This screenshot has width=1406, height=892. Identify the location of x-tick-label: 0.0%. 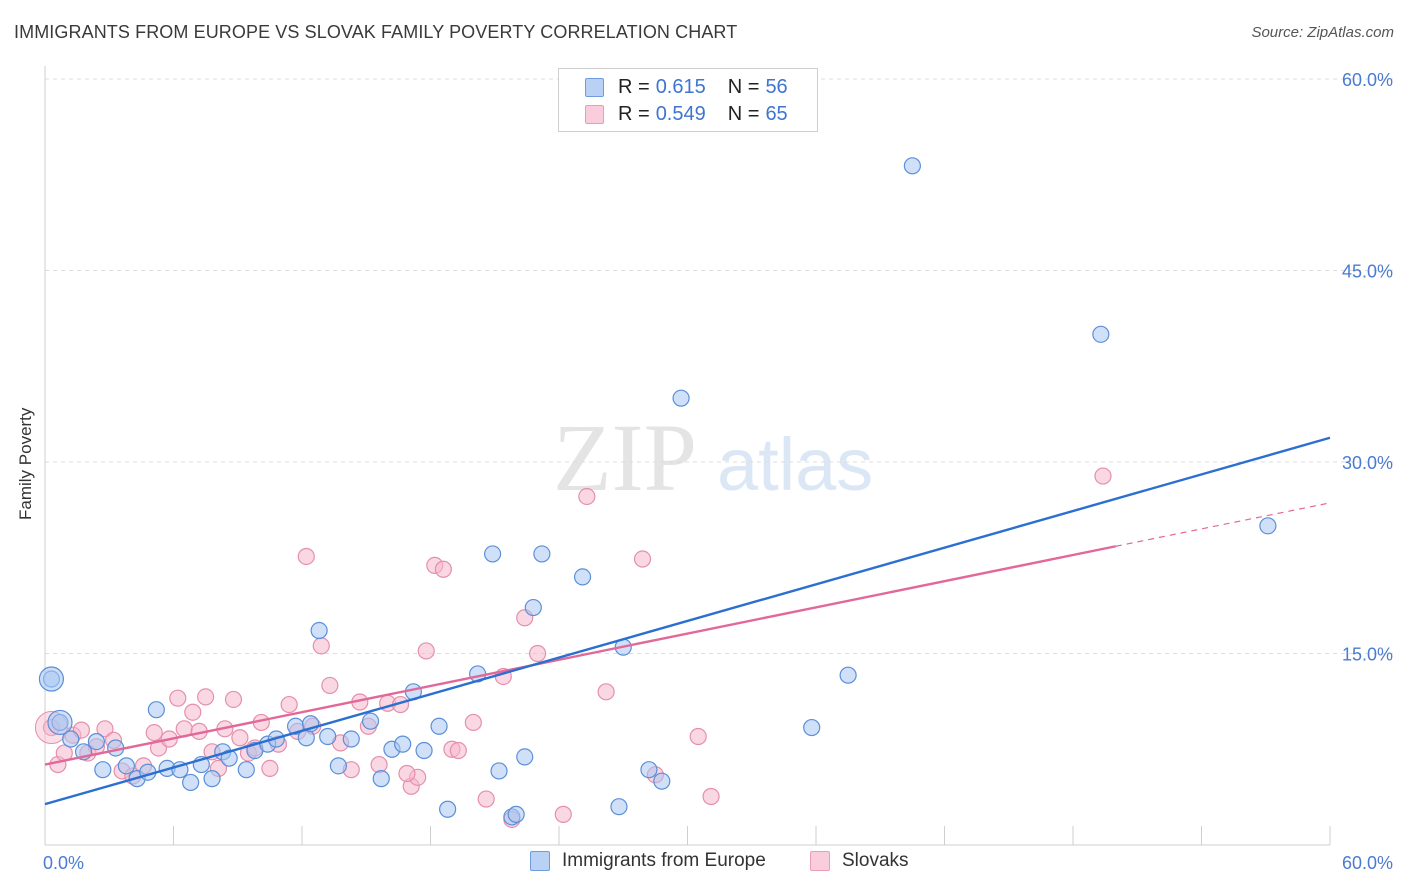
(63, 863).